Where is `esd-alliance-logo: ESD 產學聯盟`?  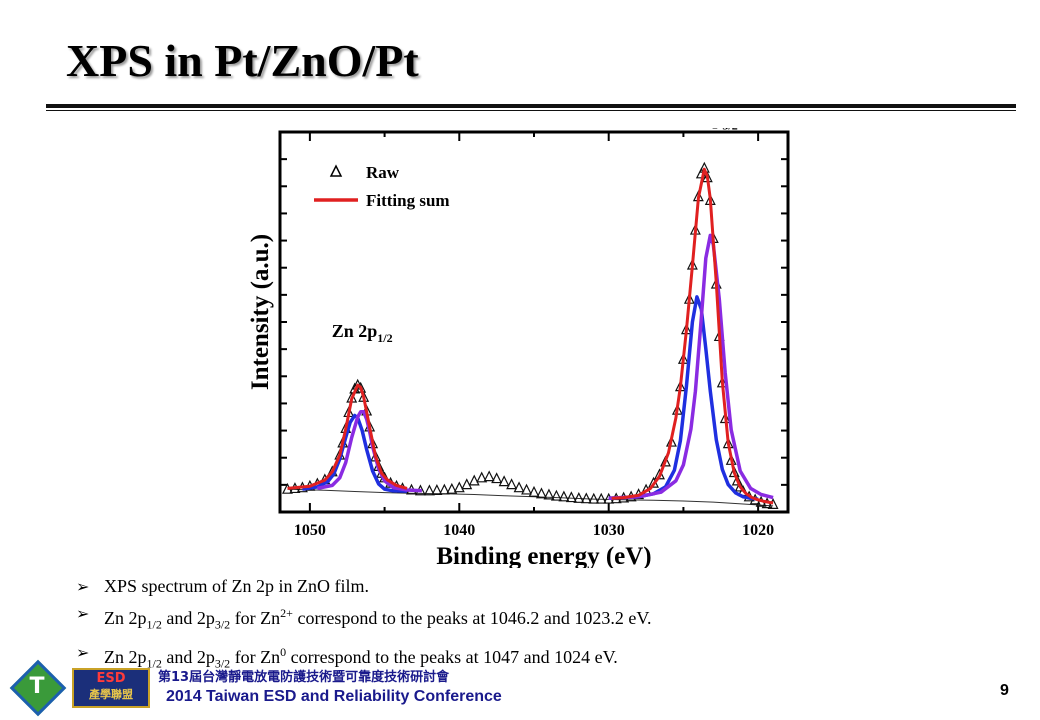 esd-alliance-logo: ESD 產學聯盟 is located at coordinates (111, 688).